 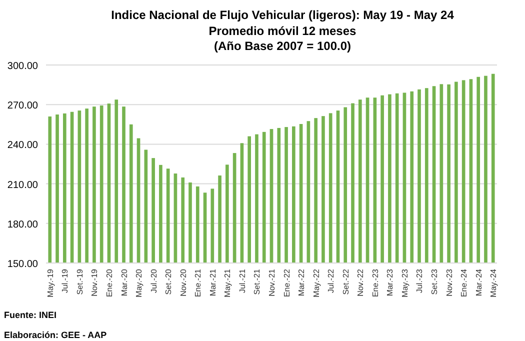 What do you see at coordinates (79, 281) in the screenshot?
I see `x-tick-label: Set.-19` at bounding box center [79, 281].